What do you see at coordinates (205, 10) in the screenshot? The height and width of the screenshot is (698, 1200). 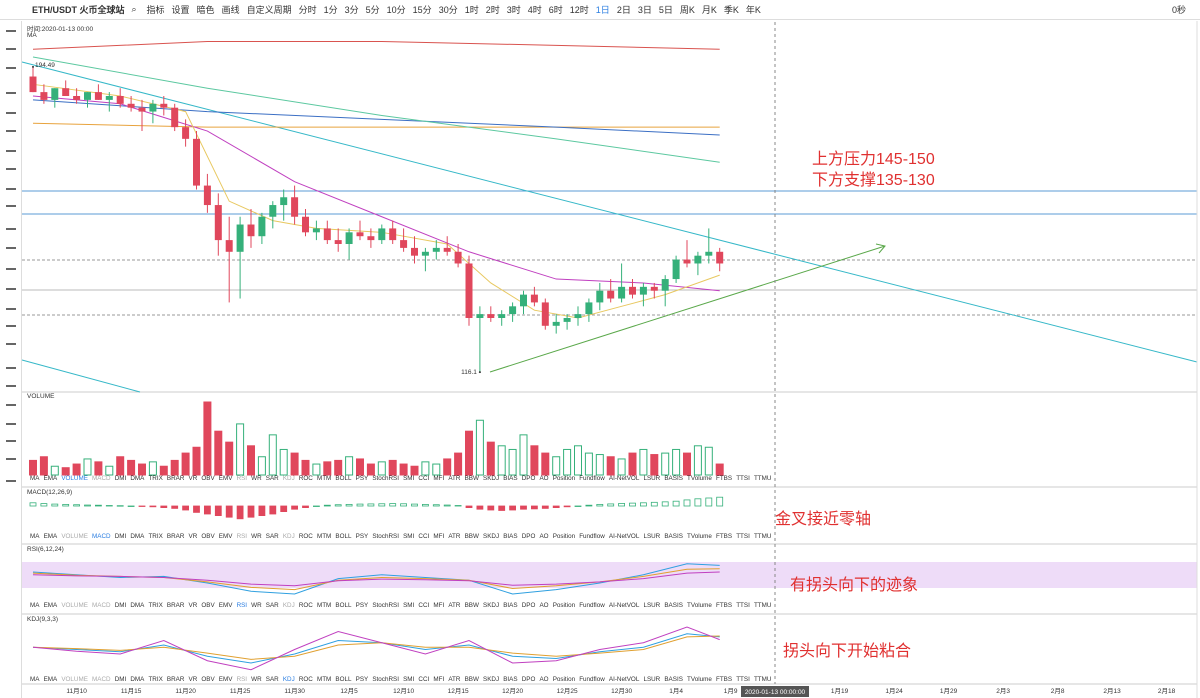 I see `tool-button: 暗色` at bounding box center [205, 10].